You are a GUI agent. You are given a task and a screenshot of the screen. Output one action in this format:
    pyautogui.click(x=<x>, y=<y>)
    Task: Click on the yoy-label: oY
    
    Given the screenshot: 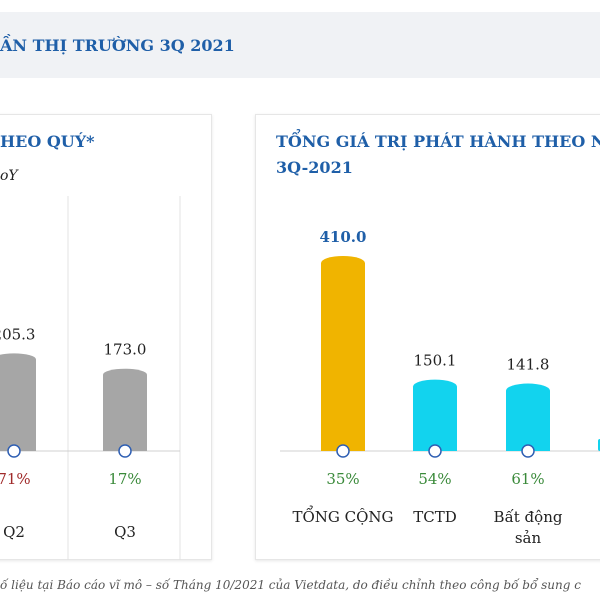 What is the action you would take?
    pyautogui.click(x=9, y=176)
    